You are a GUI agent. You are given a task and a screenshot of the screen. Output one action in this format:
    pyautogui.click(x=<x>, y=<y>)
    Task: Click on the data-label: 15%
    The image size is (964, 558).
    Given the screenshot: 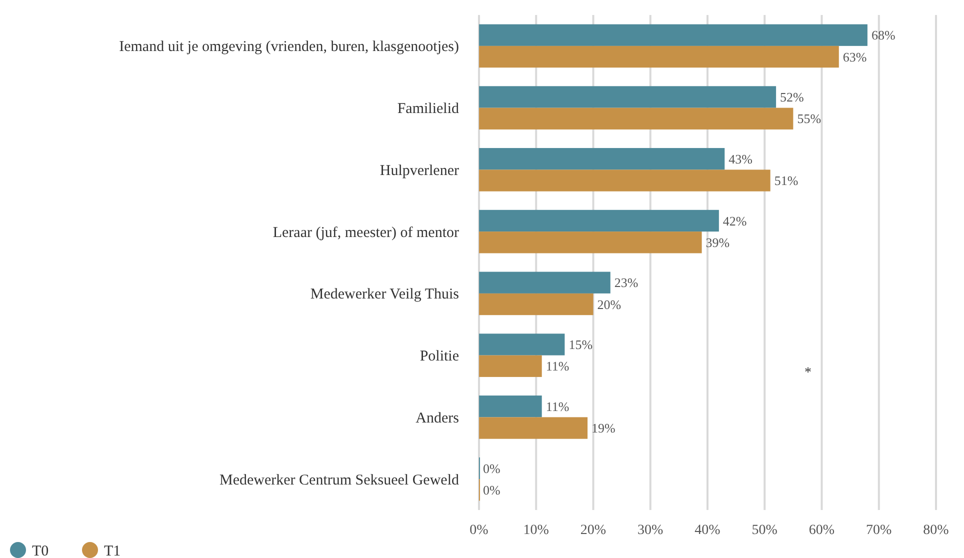 What is the action you would take?
    pyautogui.click(x=580, y=344)
    